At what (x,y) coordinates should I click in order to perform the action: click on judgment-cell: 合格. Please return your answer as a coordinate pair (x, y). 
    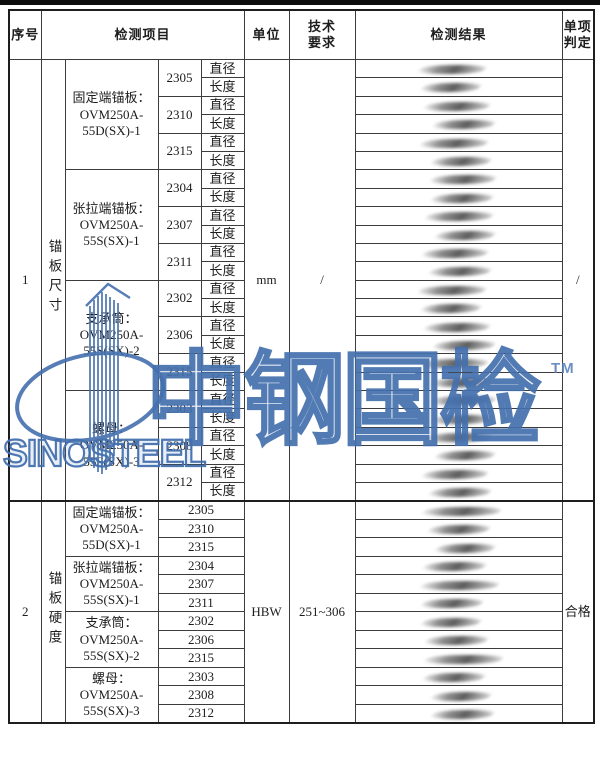
    Looking at the image, I should click on (578, 611).